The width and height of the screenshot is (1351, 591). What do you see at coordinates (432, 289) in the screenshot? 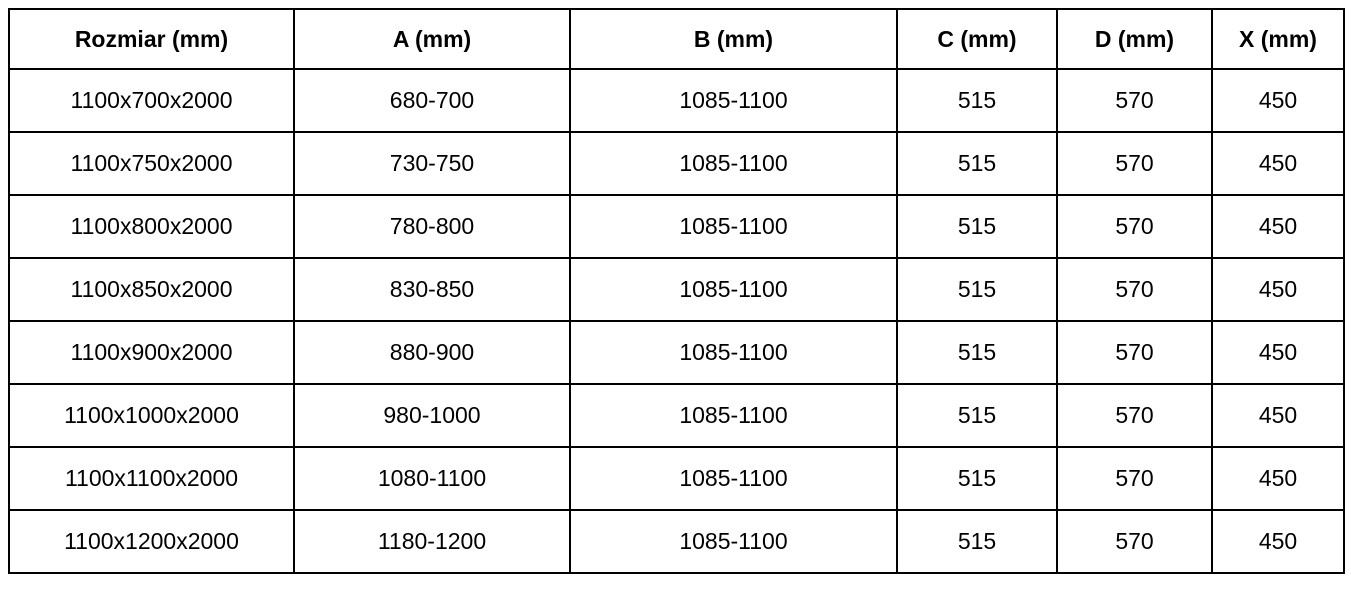
I see `table-cell: 830-850` at bounding box center [432, 289].